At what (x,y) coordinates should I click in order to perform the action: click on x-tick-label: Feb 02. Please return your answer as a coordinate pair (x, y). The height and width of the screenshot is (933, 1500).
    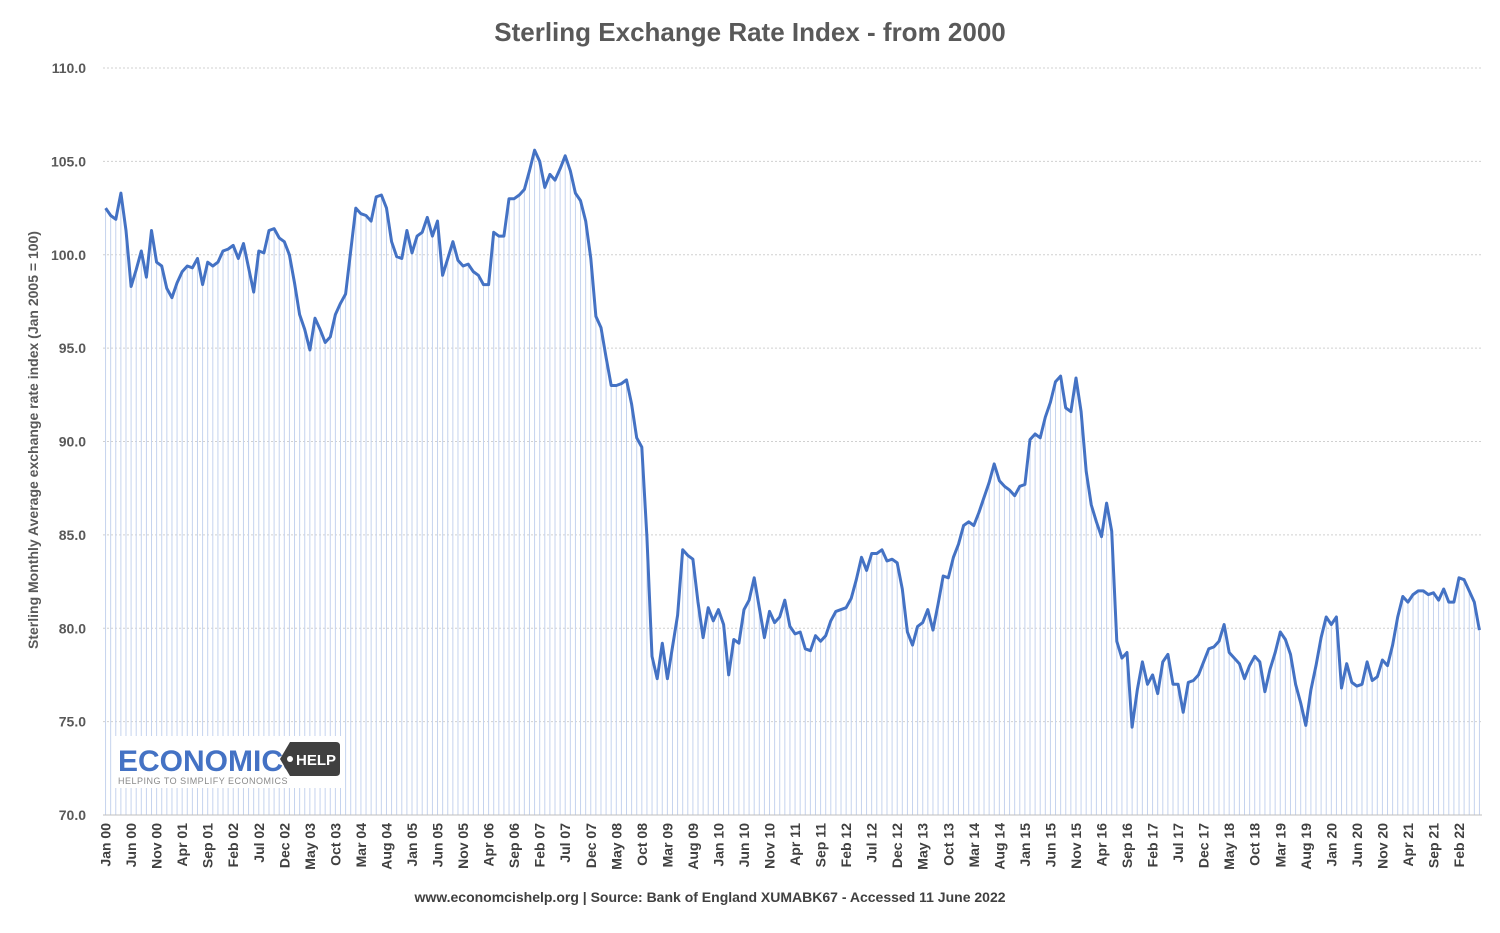
    Looking at the image, I should click on (233, 845).